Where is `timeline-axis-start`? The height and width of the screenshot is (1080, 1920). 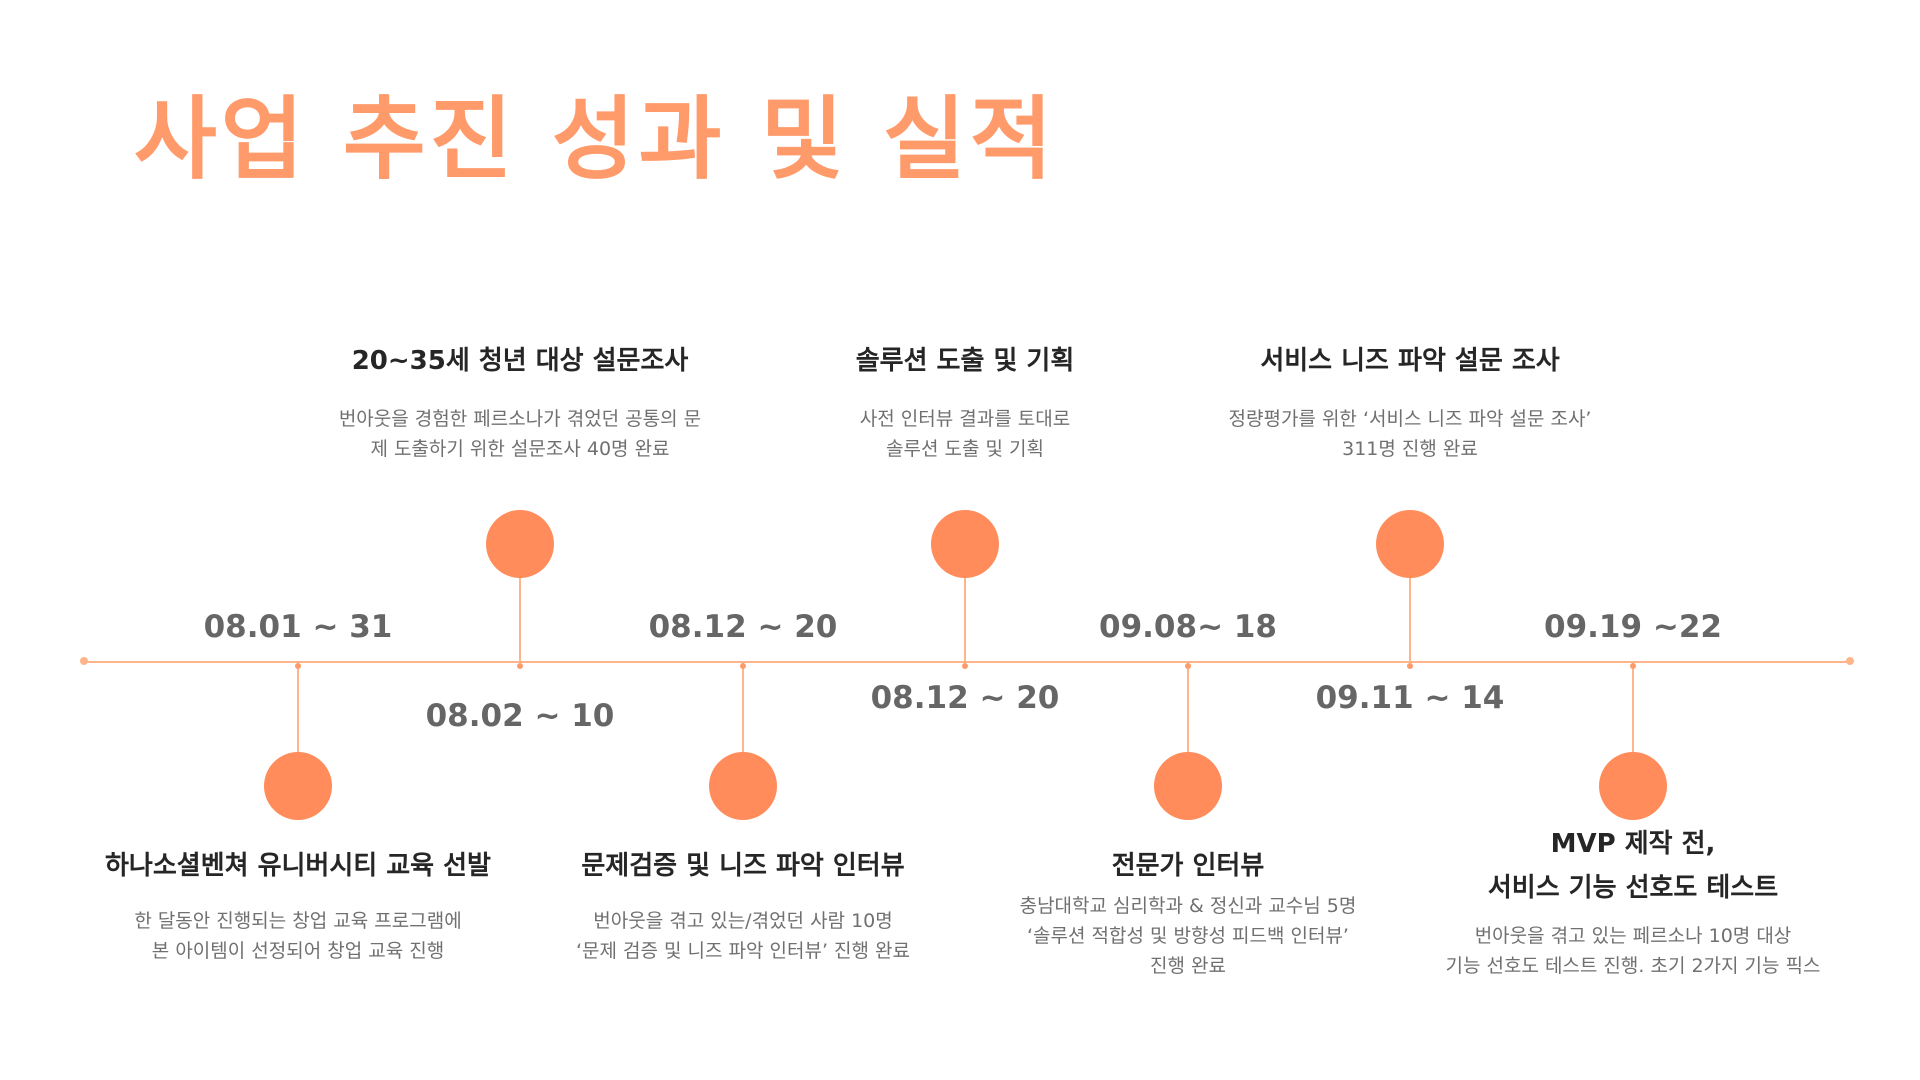
timeline-axis-start is located at coordinates (84, 661).